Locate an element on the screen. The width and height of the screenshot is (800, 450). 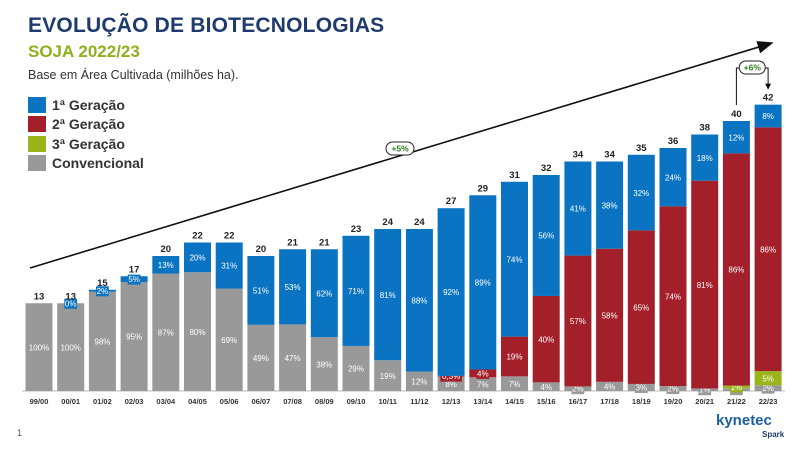
bar-data-label: 18% is located at coordinates (705, 158).